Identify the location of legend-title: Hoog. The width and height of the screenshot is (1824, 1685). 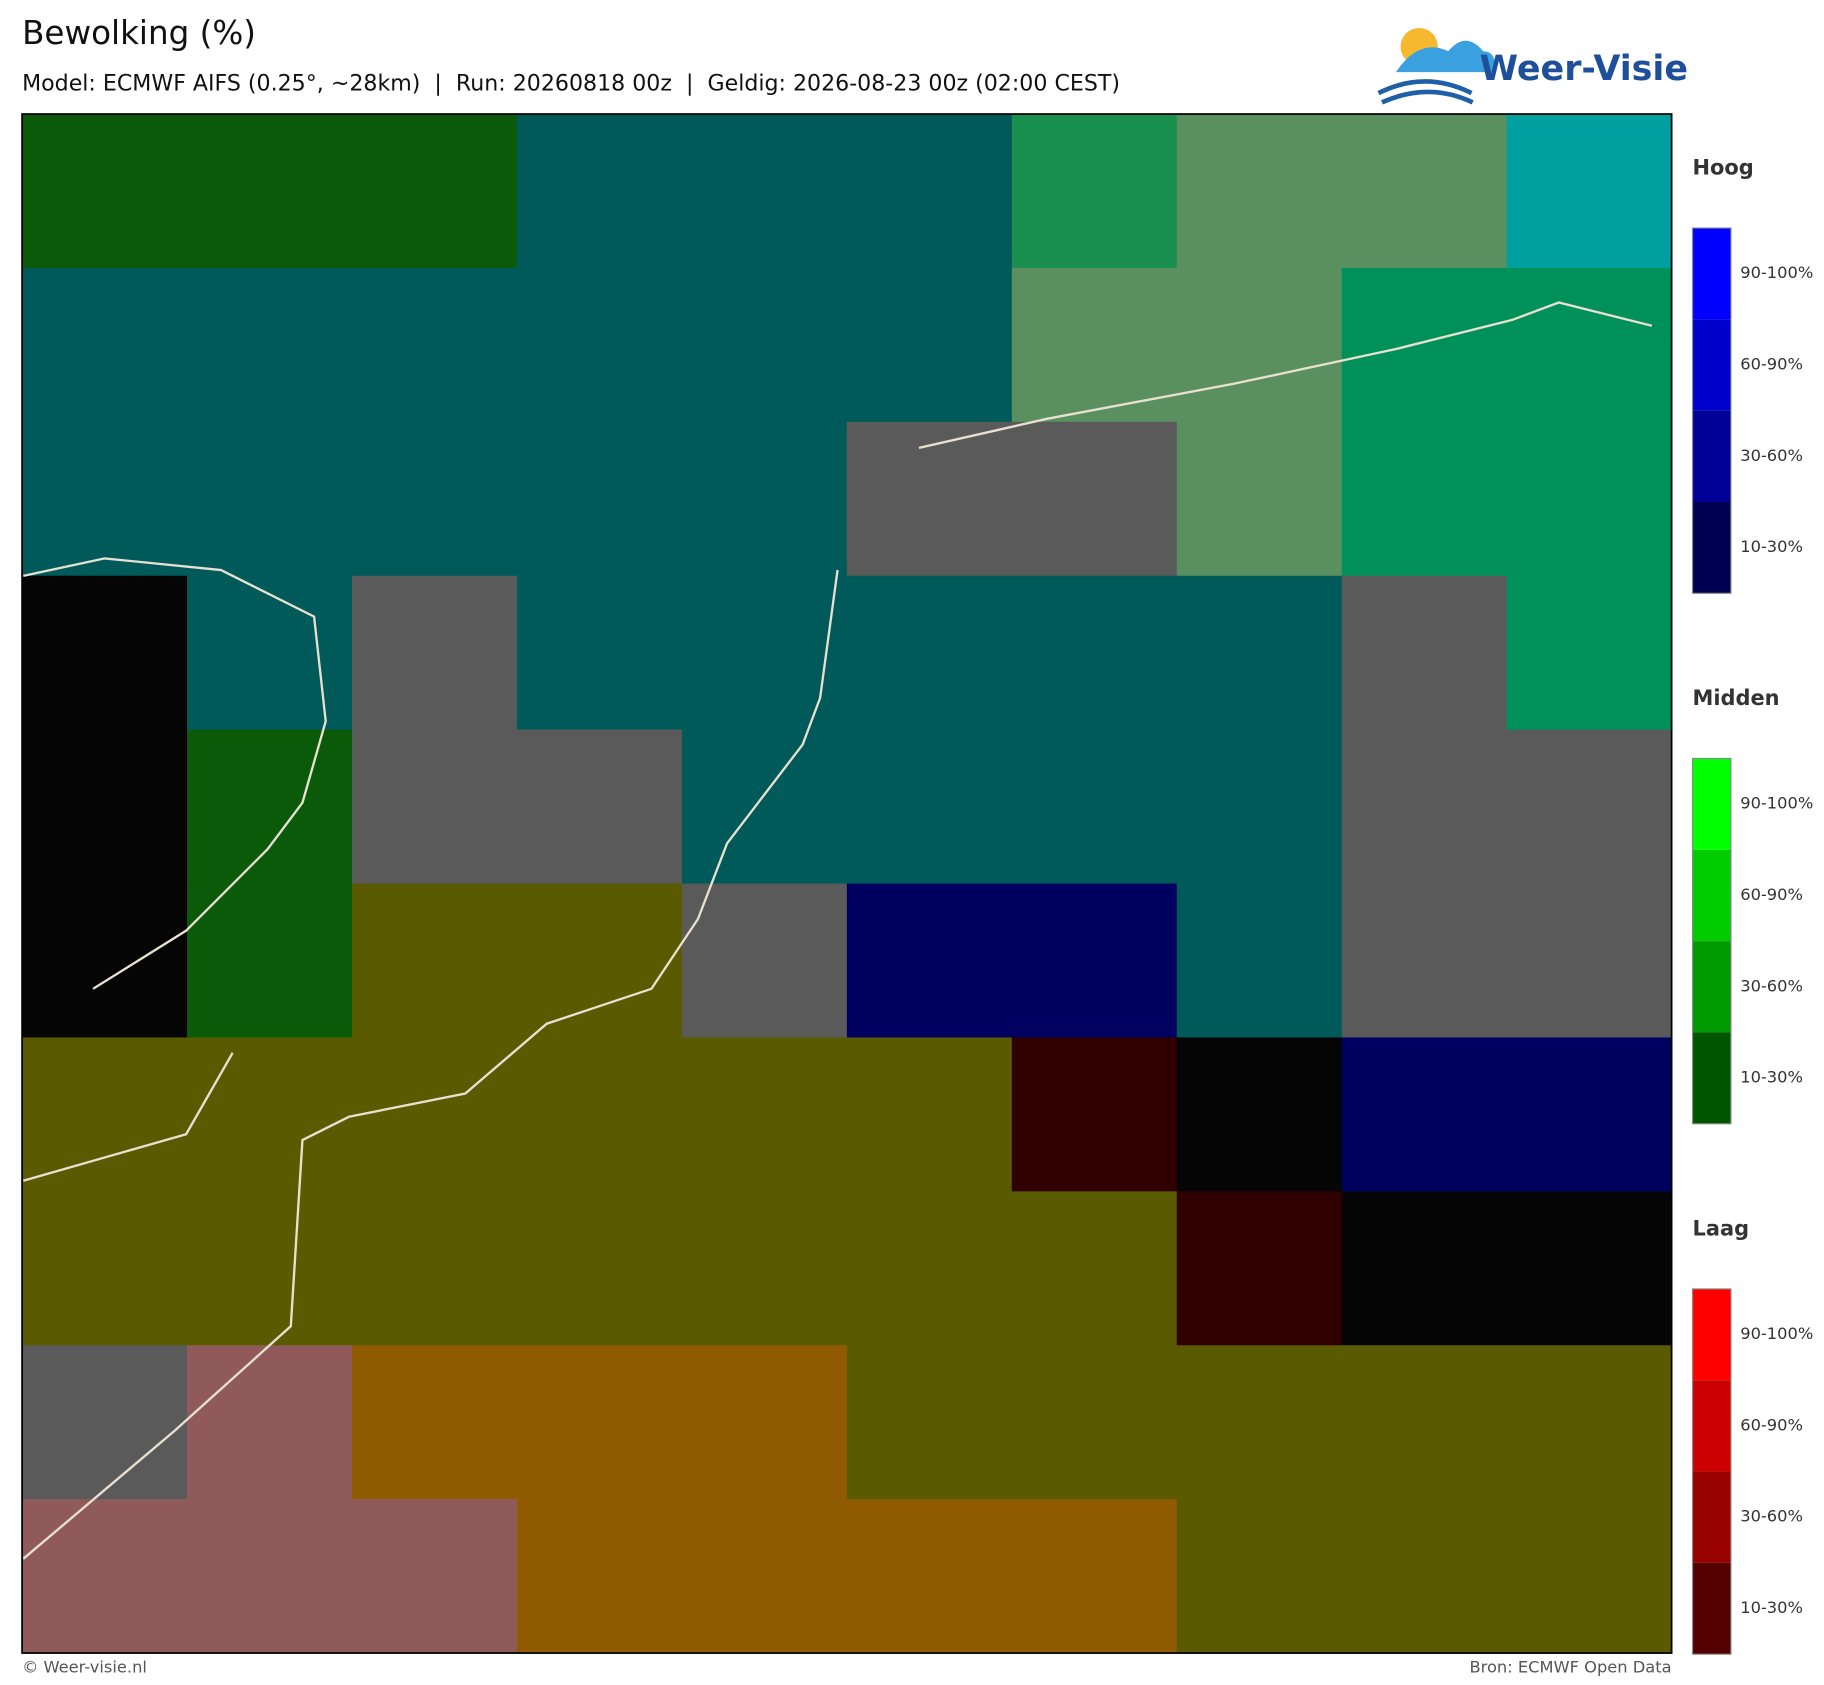
(1723, 168).